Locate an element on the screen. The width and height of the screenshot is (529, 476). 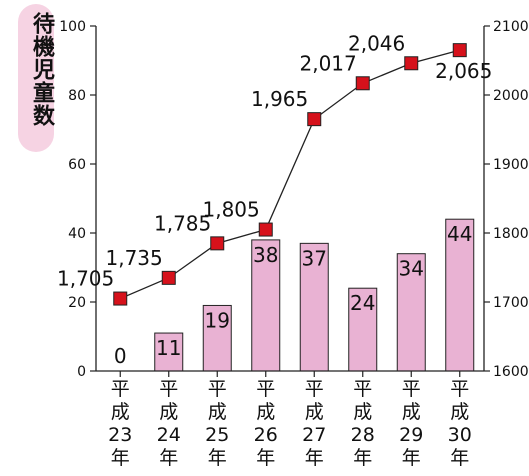
category-label: 23 is located at coordinates (120, 435).